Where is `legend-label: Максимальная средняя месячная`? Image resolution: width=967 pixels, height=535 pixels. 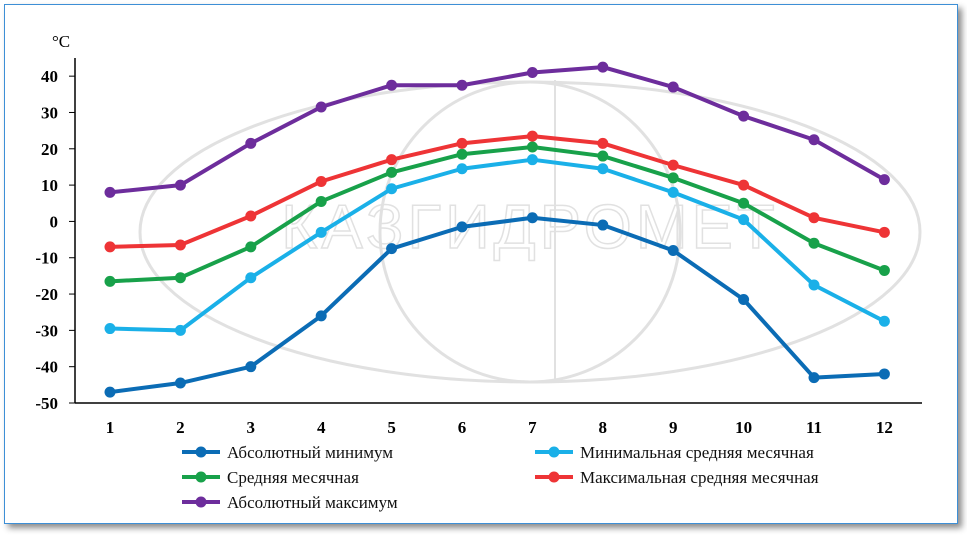
legend-label: Максимальная средняя месячная is located at coordinates (699, 477).